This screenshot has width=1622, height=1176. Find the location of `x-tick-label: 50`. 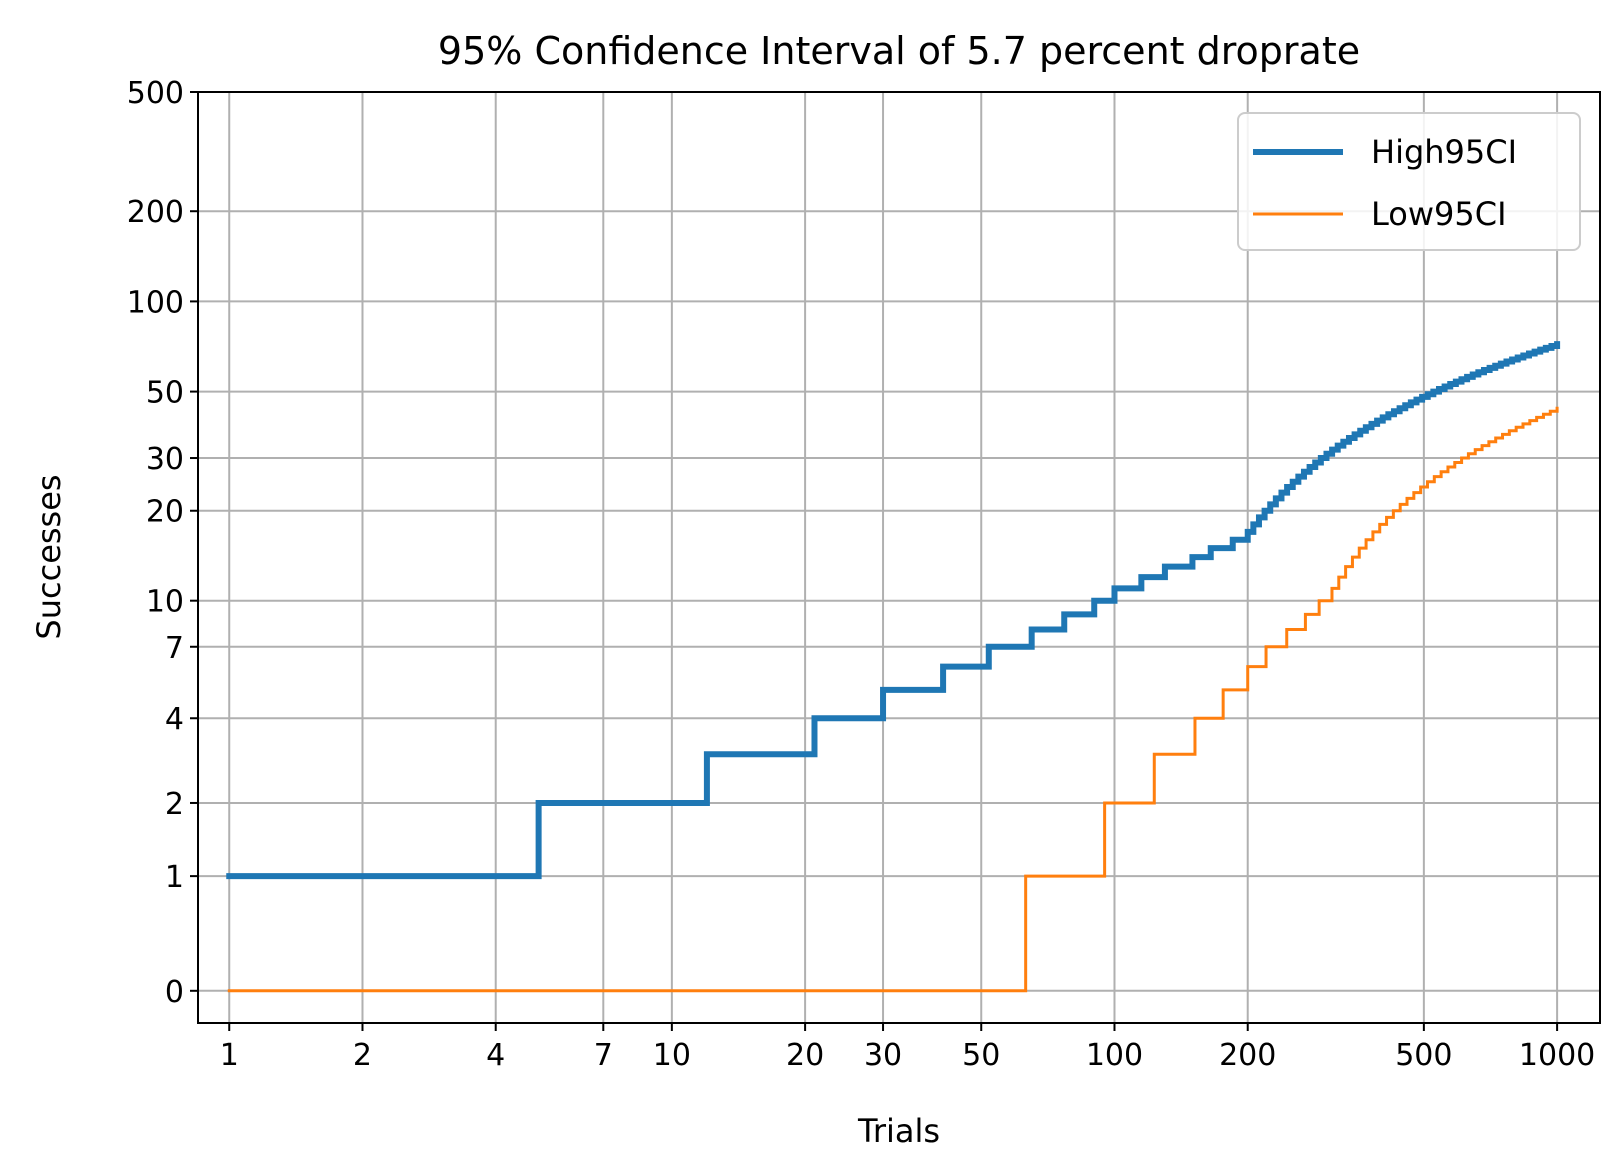

x-tick-label: 50 is located at coordinates (981, 1055).